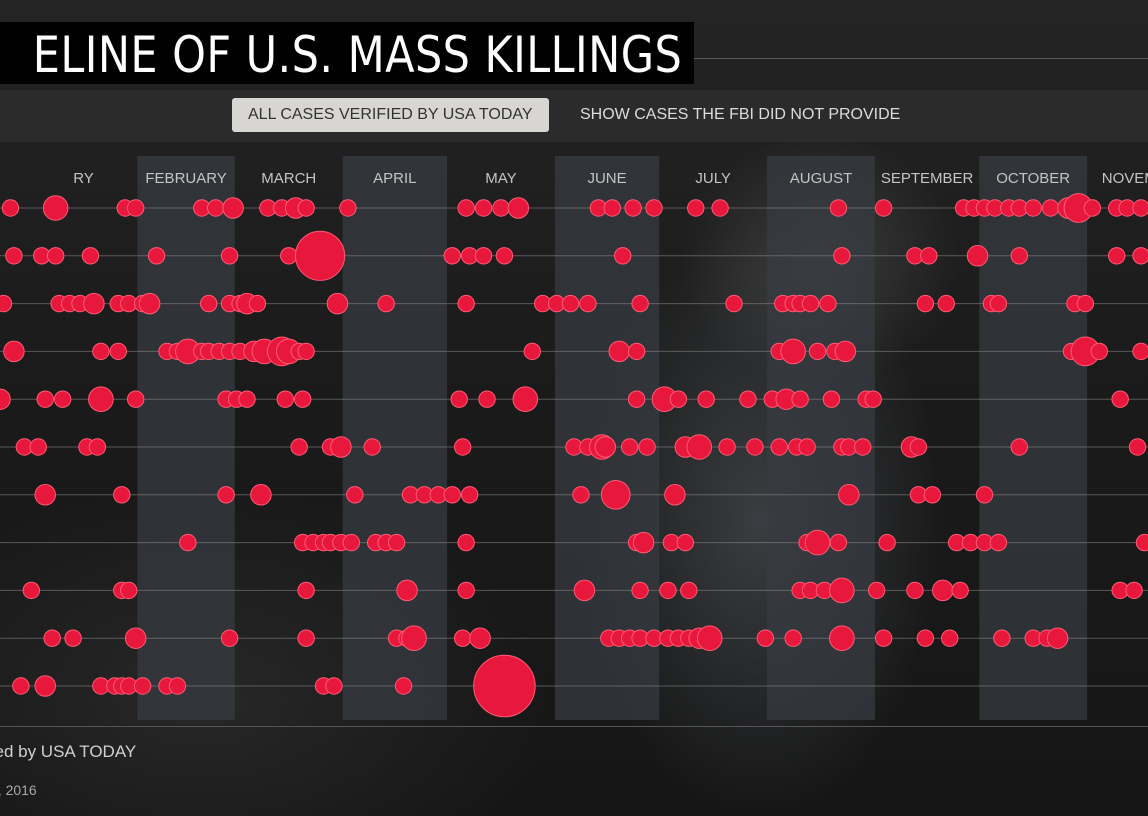 The image size is (1148, 816). Describe the element at coordinates (740, 114) in the screenshot. I see `show-fbi-missing-cases-button: SHOW CASES THE FBI DID NOT PROVIDE` at that location.